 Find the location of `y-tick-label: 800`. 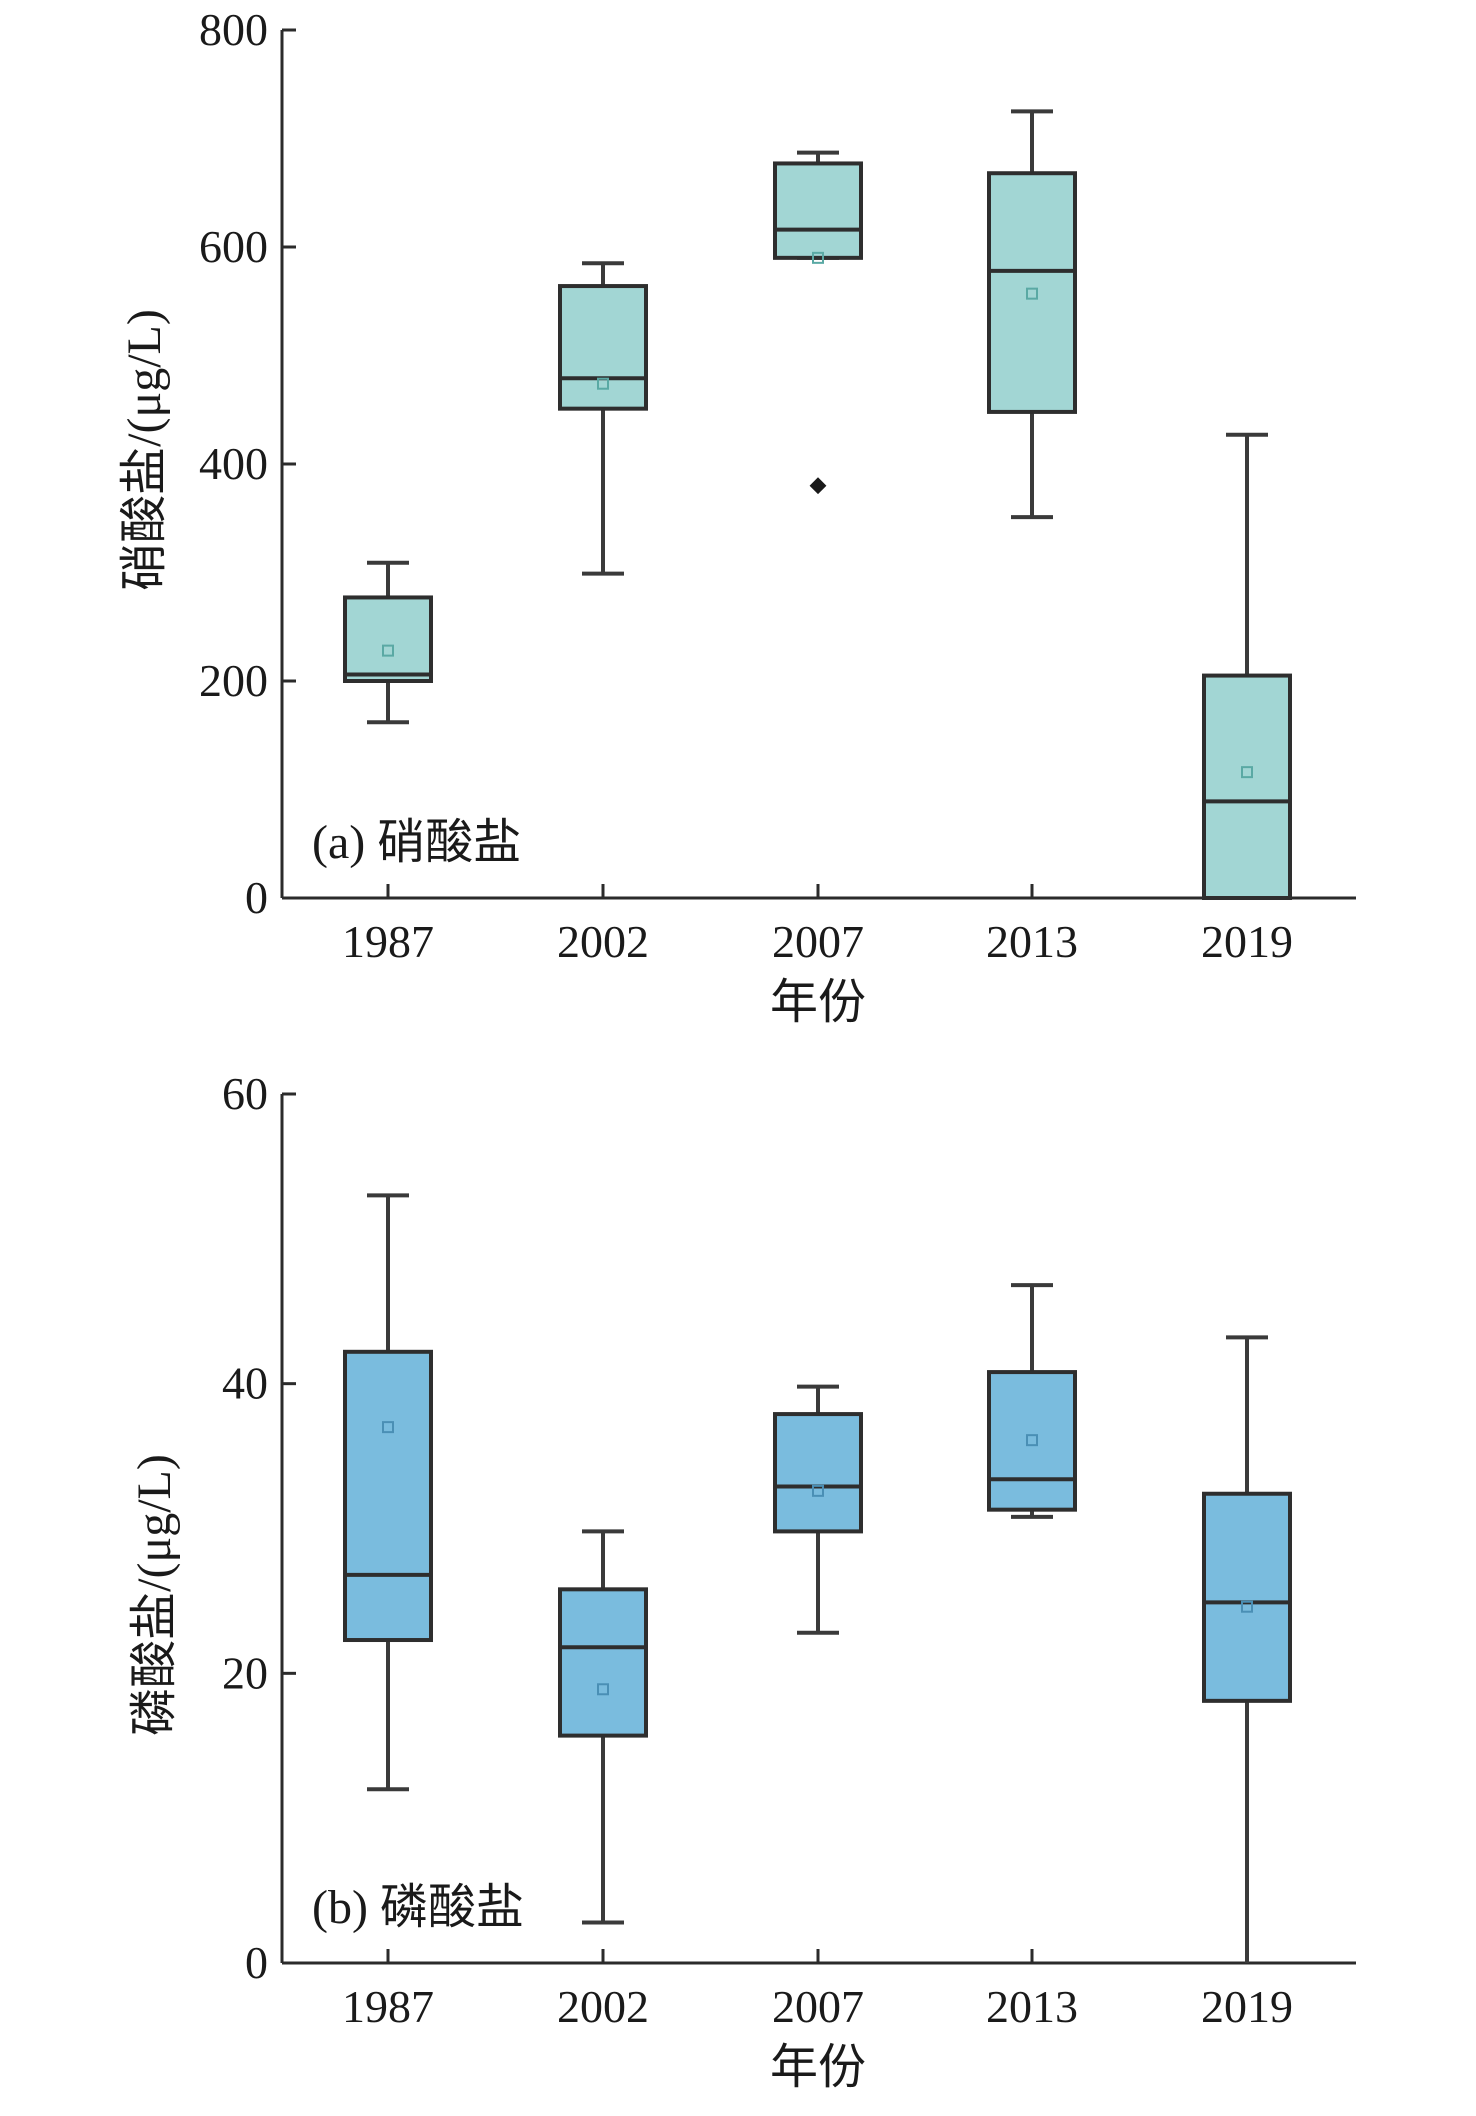

y-tick-label: 800 is located at coordinates (233, 29).